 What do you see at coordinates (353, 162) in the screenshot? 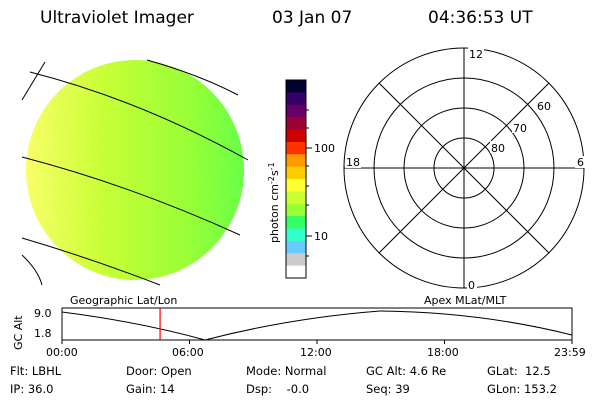
I see `mlt-label-18: 18` at bounding box center [353, 162].